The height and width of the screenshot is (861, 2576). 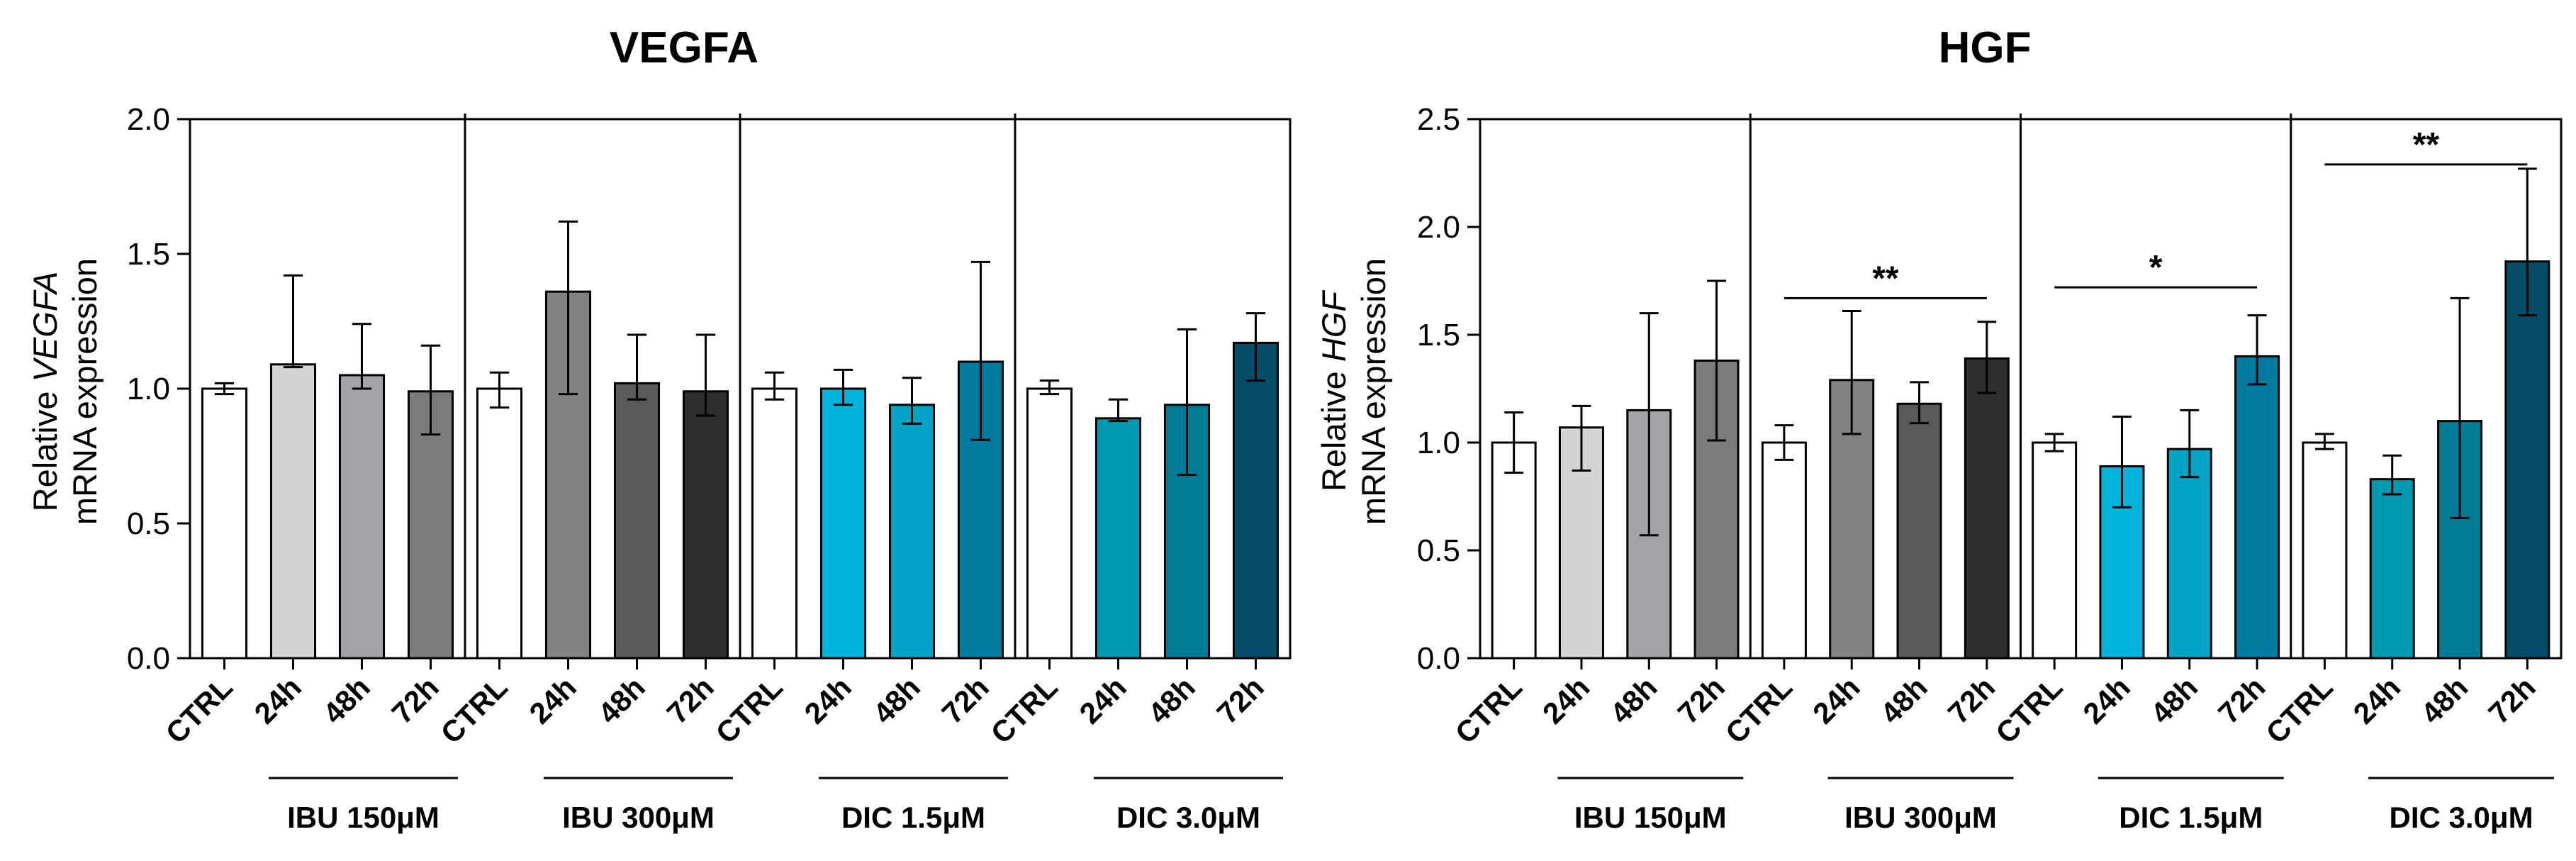 What do you see at coordinates (45, 327) in the screenshot?
I see `y-axis-label-gene: VEGFA` at bounding box center [45, 327].